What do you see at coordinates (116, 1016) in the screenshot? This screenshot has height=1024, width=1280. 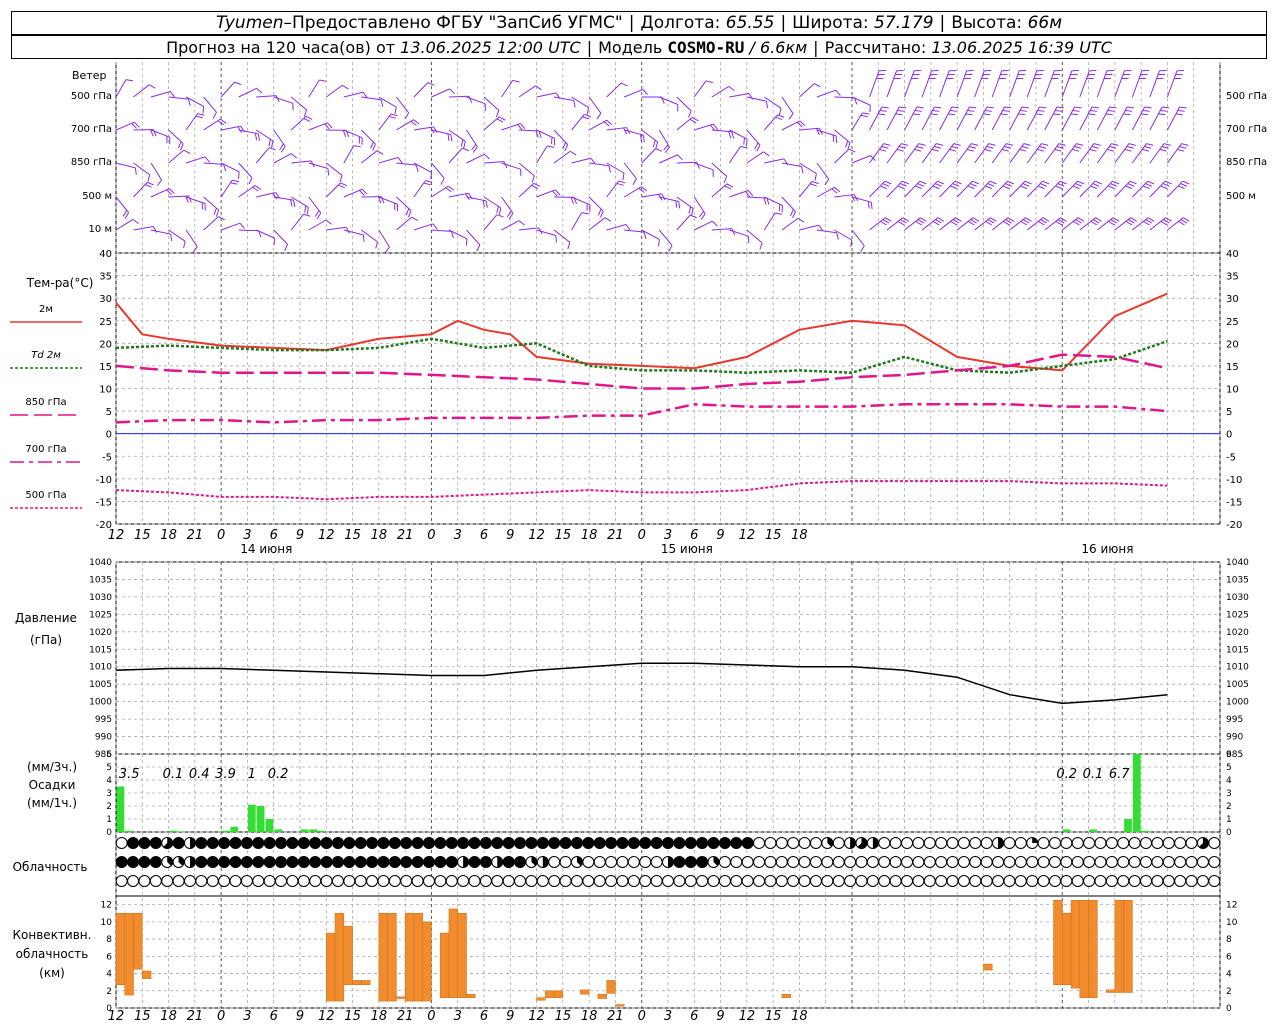 I see `hour-tick-lower: 12` at bounding box center [116, 1016].